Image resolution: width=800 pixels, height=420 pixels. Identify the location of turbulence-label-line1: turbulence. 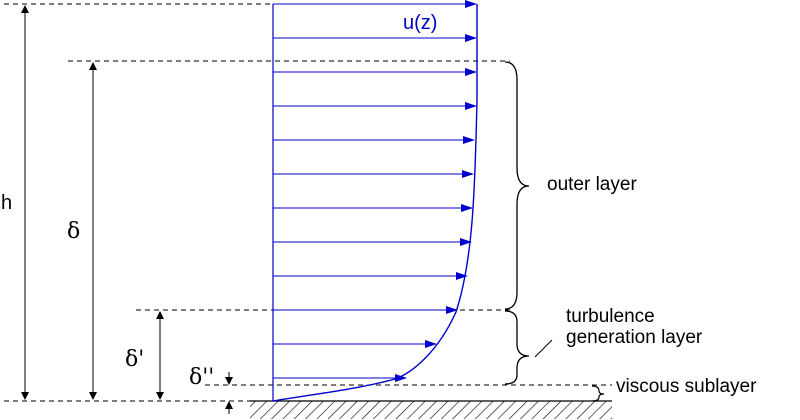
(610, 316).